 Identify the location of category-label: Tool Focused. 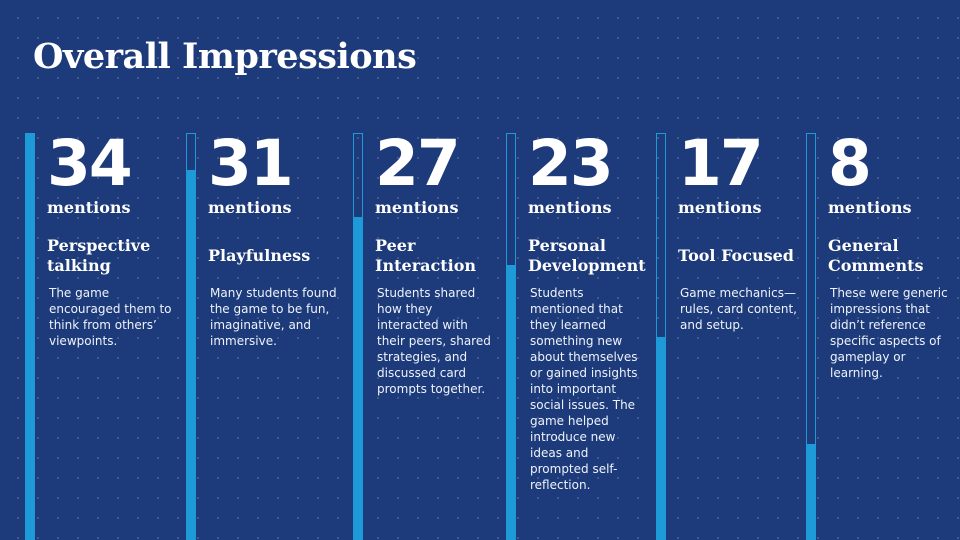
(736, 255).